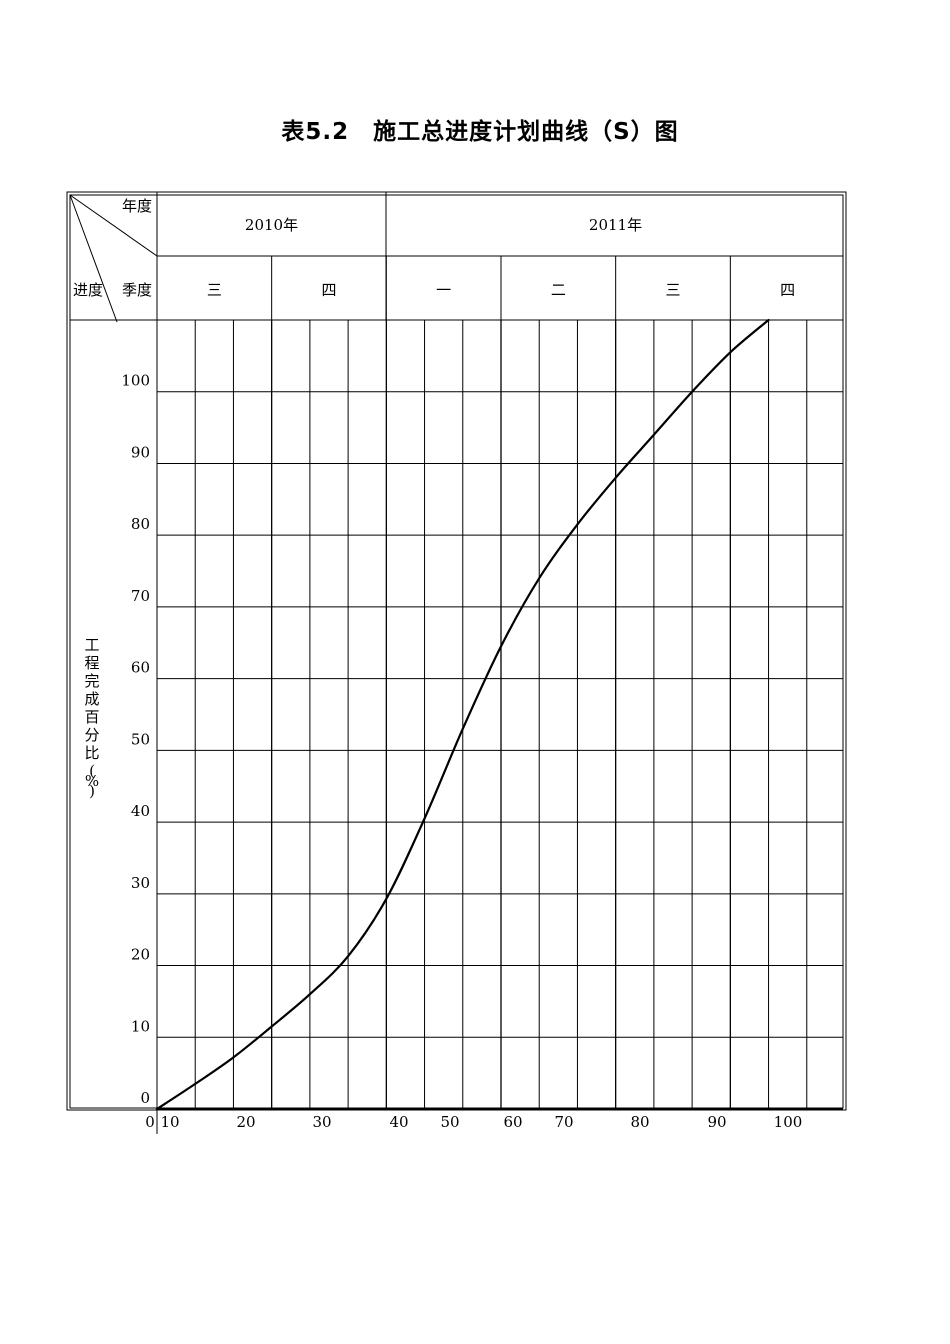  I want to click on y-axis-label-char: 分, so click(91, 735).